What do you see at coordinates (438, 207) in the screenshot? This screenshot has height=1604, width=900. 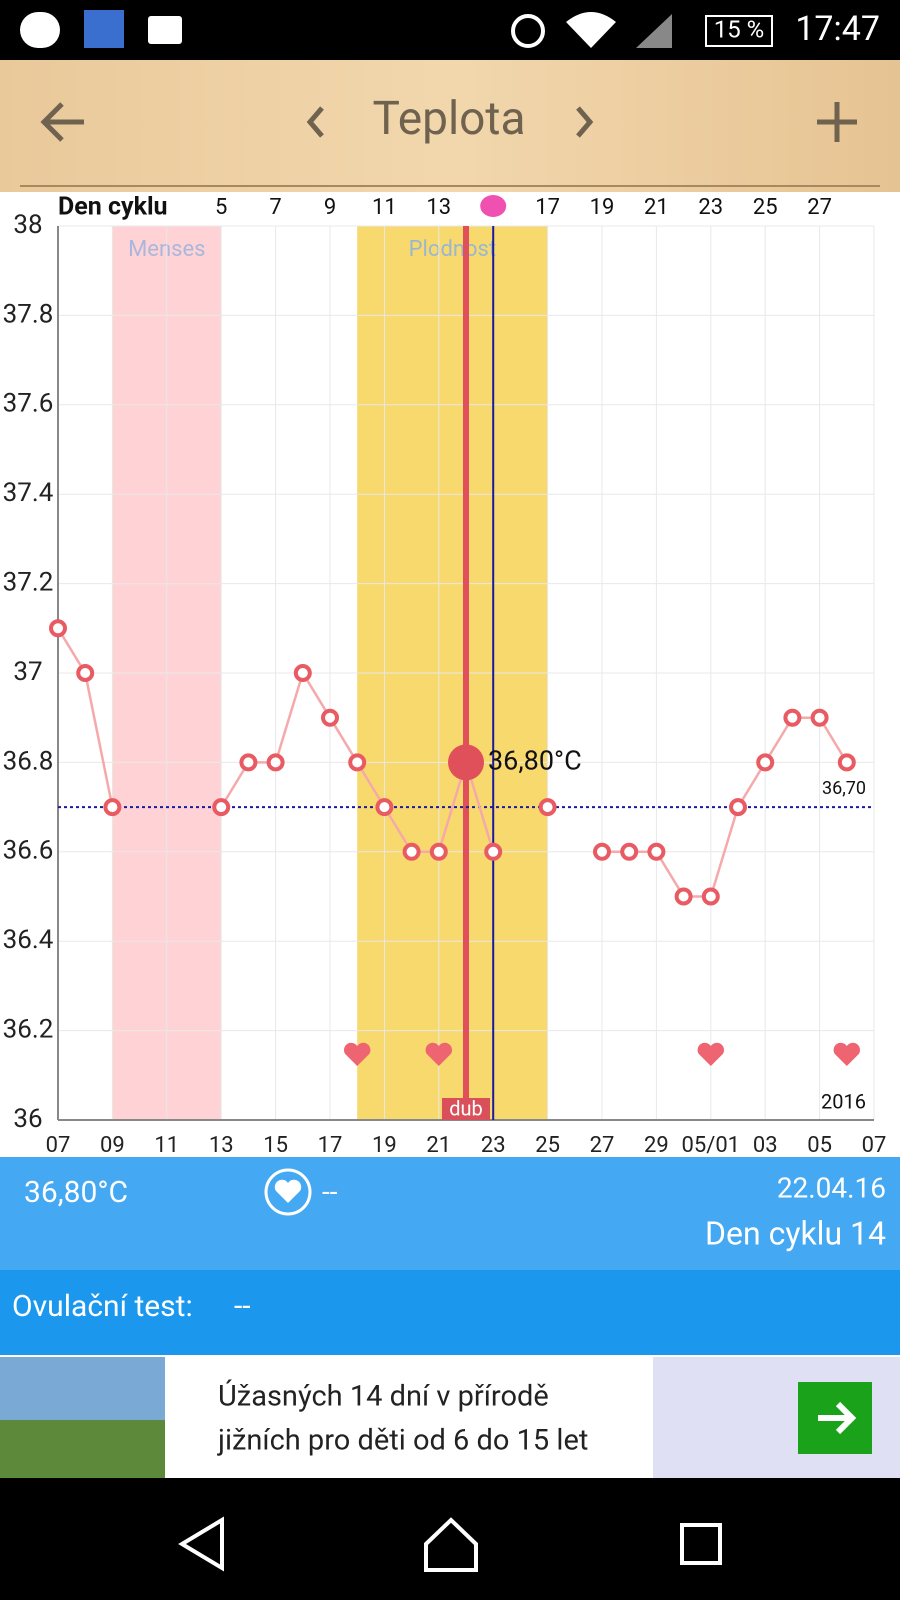 I see `x2-tick-label: 13` at bounding box center [438, 207].